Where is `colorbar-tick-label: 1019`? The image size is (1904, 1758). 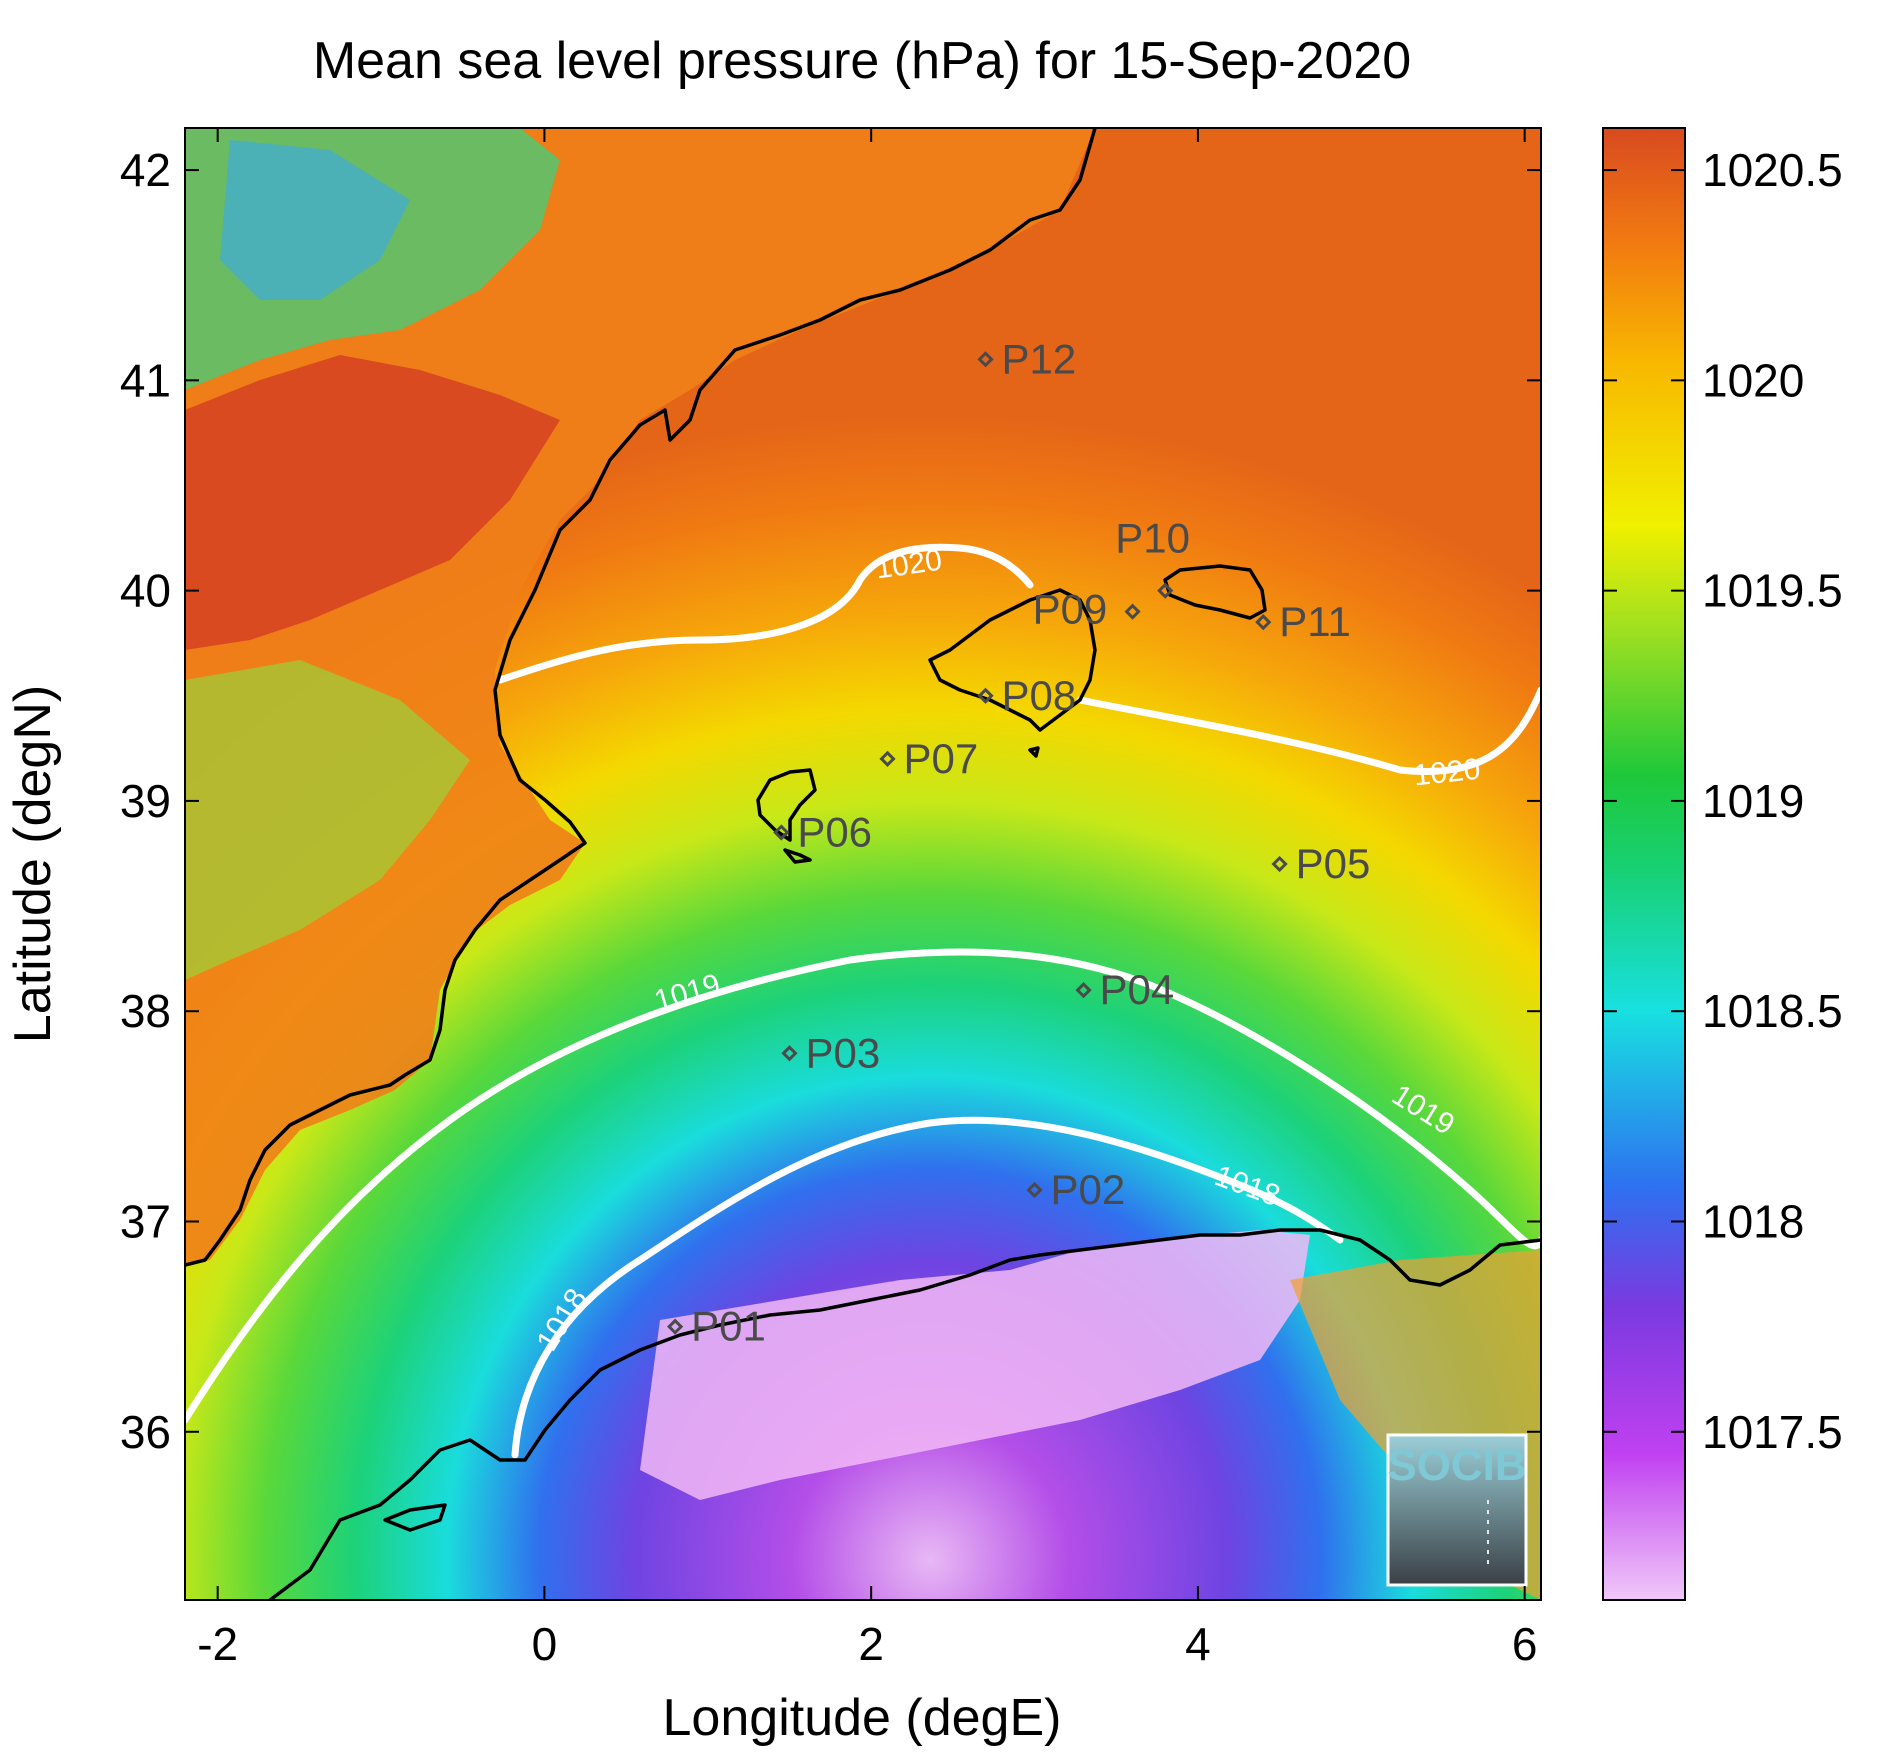
colorbar-tick-label: 1019 is located at coordinates (1753, 801).